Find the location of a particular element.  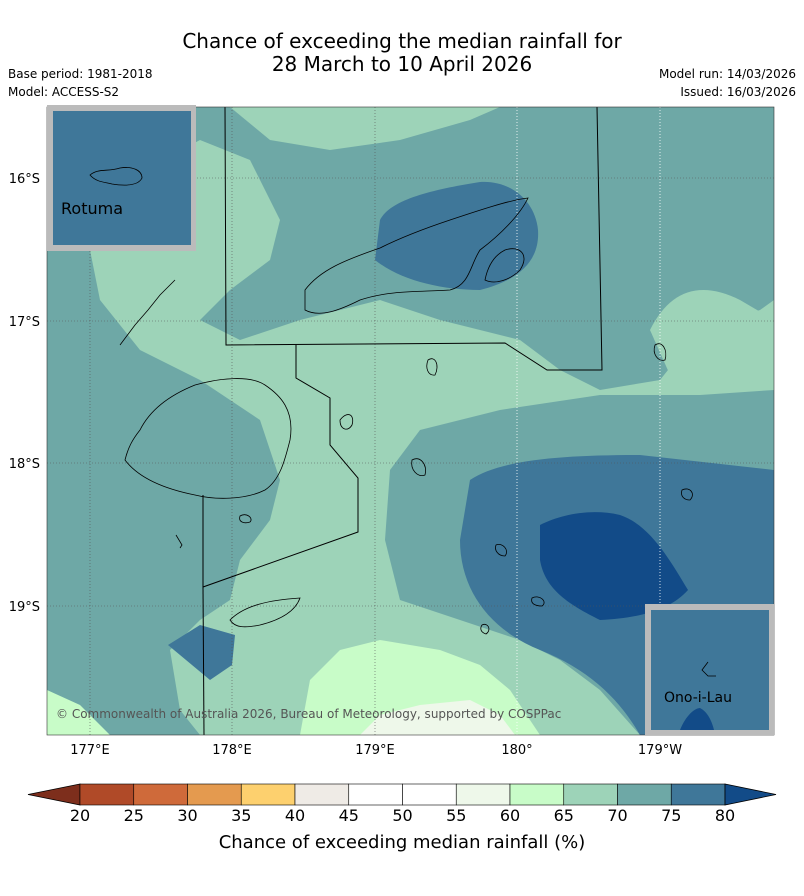

colorbar-tick-50: 50 is located at coordinates (402, 815).